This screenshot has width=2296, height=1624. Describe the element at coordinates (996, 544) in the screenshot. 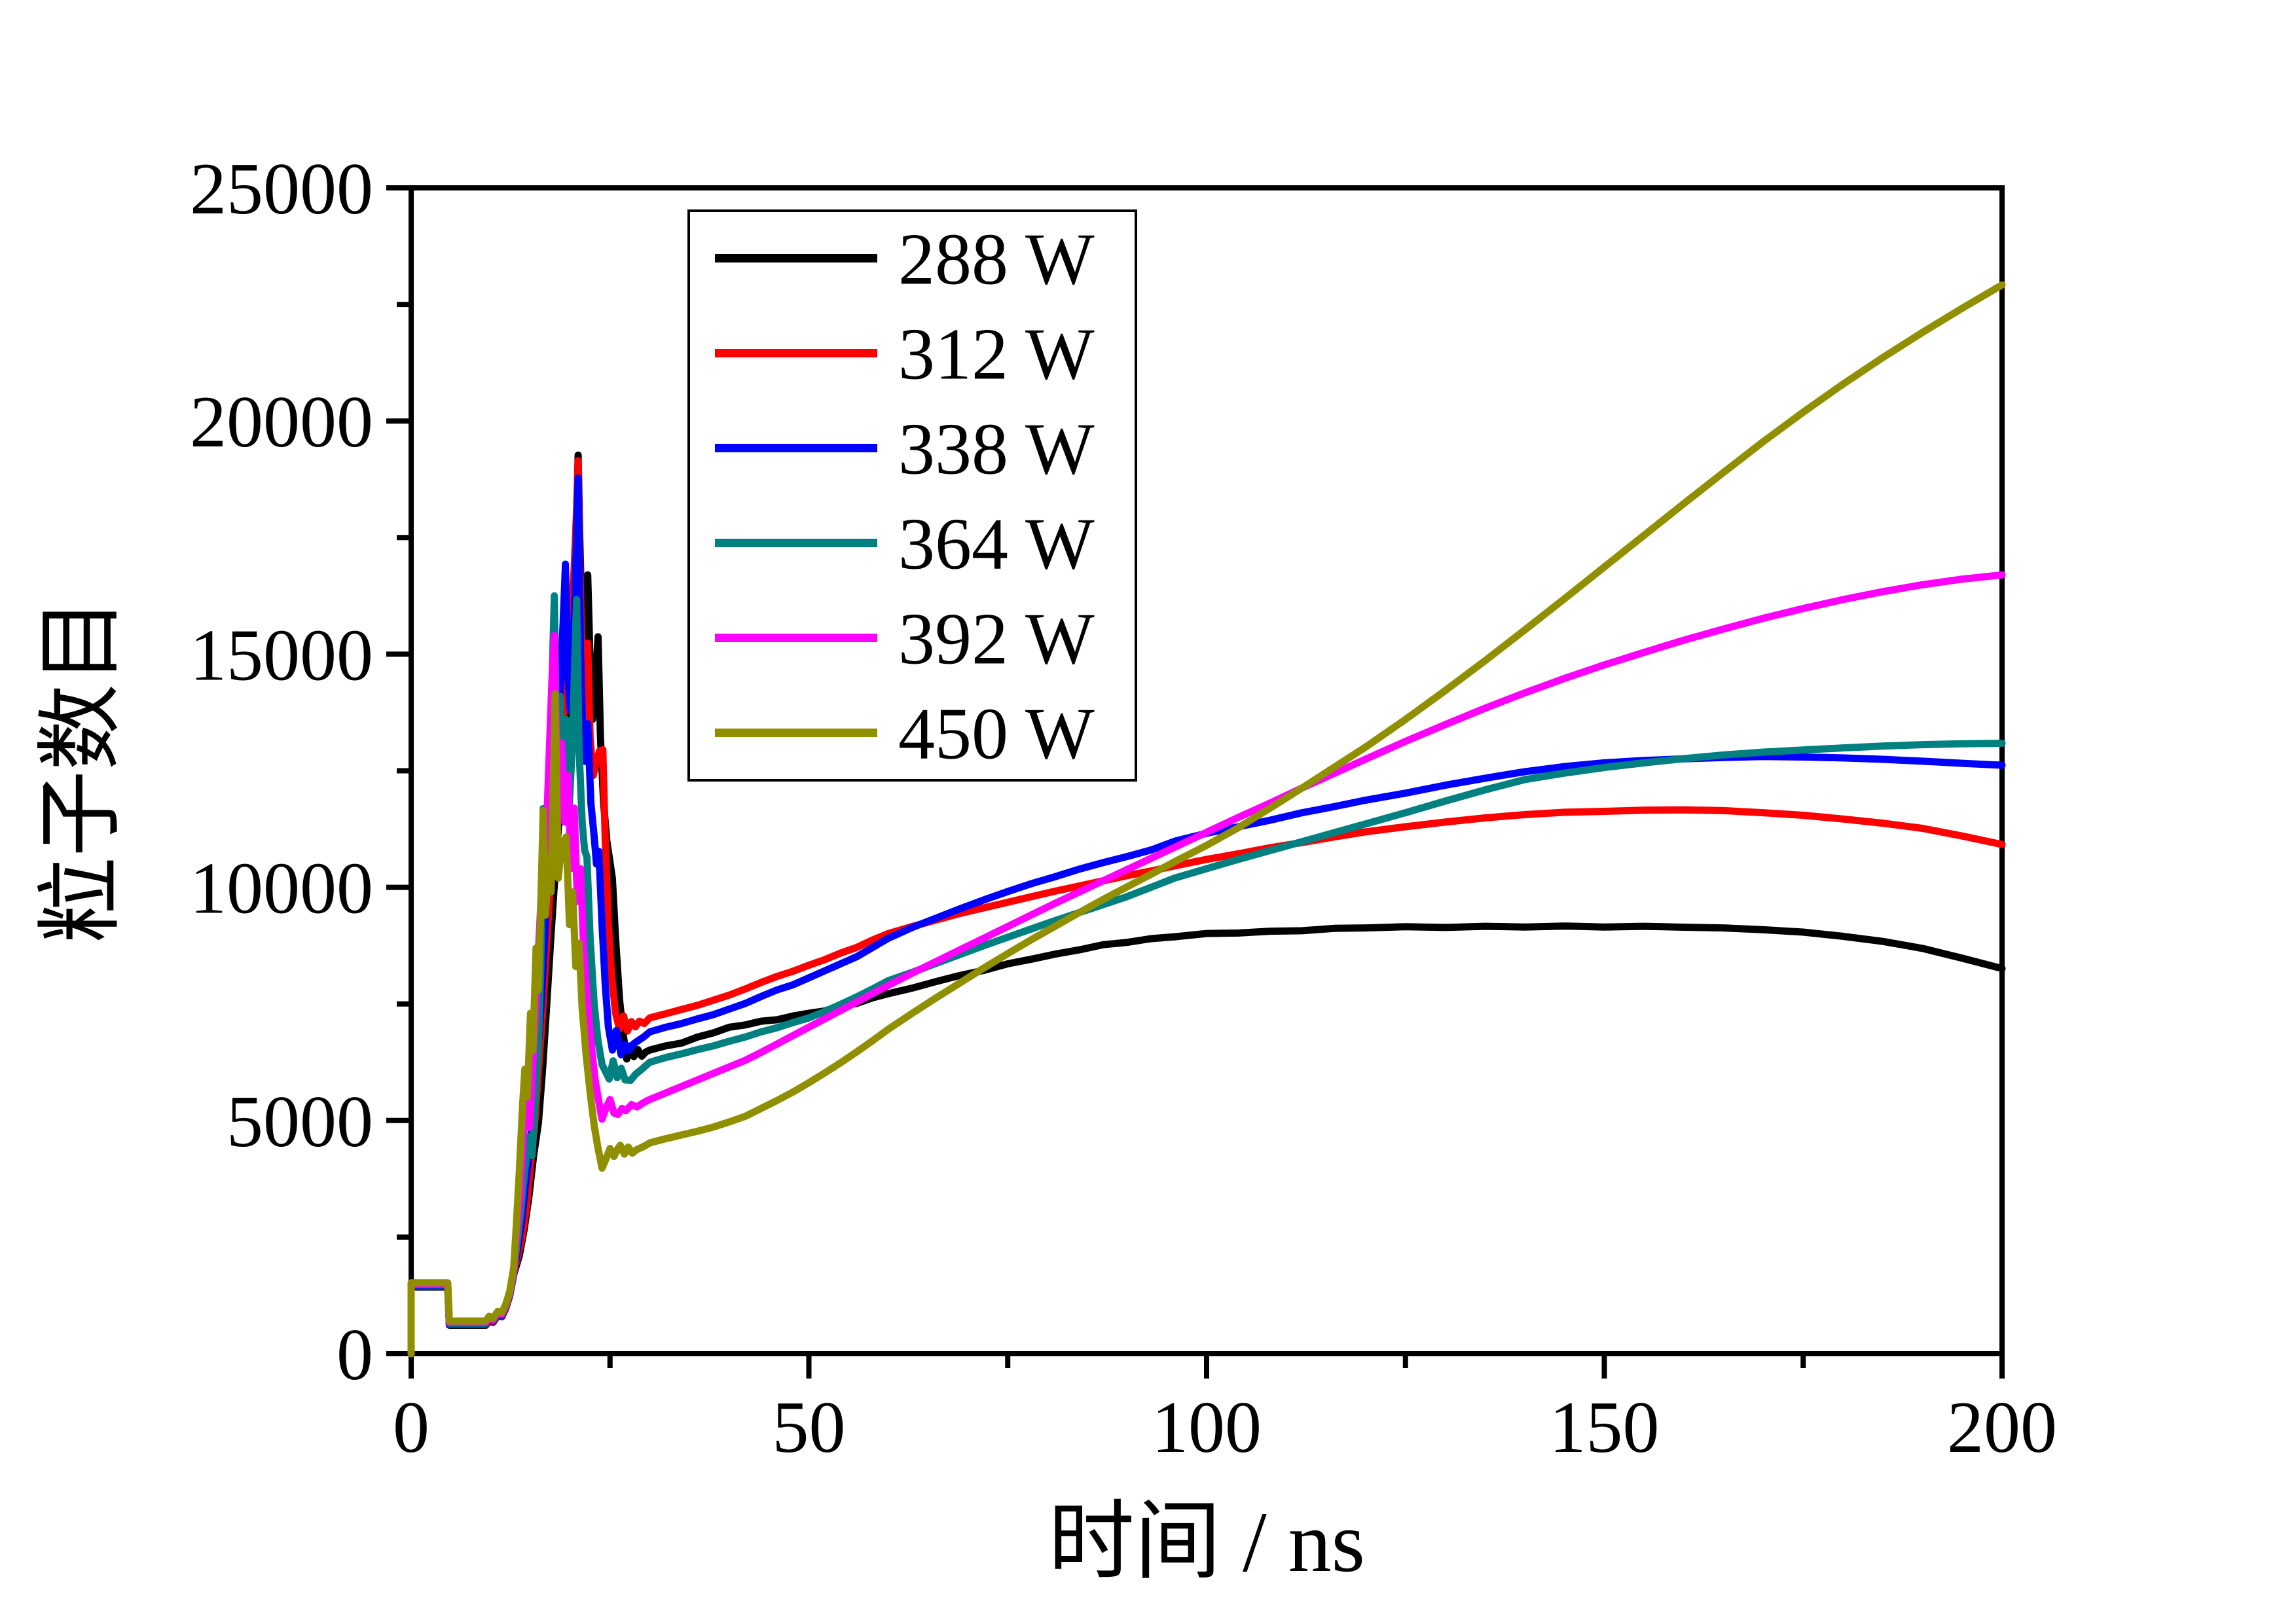

I see `legend-label: 364 W` at that location.